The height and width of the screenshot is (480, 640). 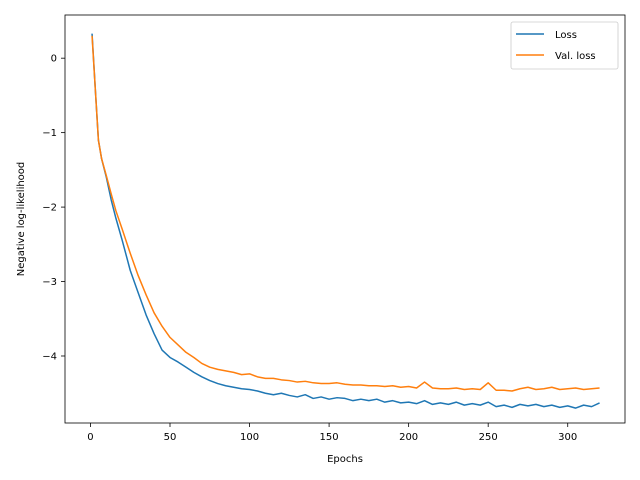 What do you see at coordinates (49, 208) in the screenshot?
I see `y-tick-label: −2` at bounding box center [49, 208].